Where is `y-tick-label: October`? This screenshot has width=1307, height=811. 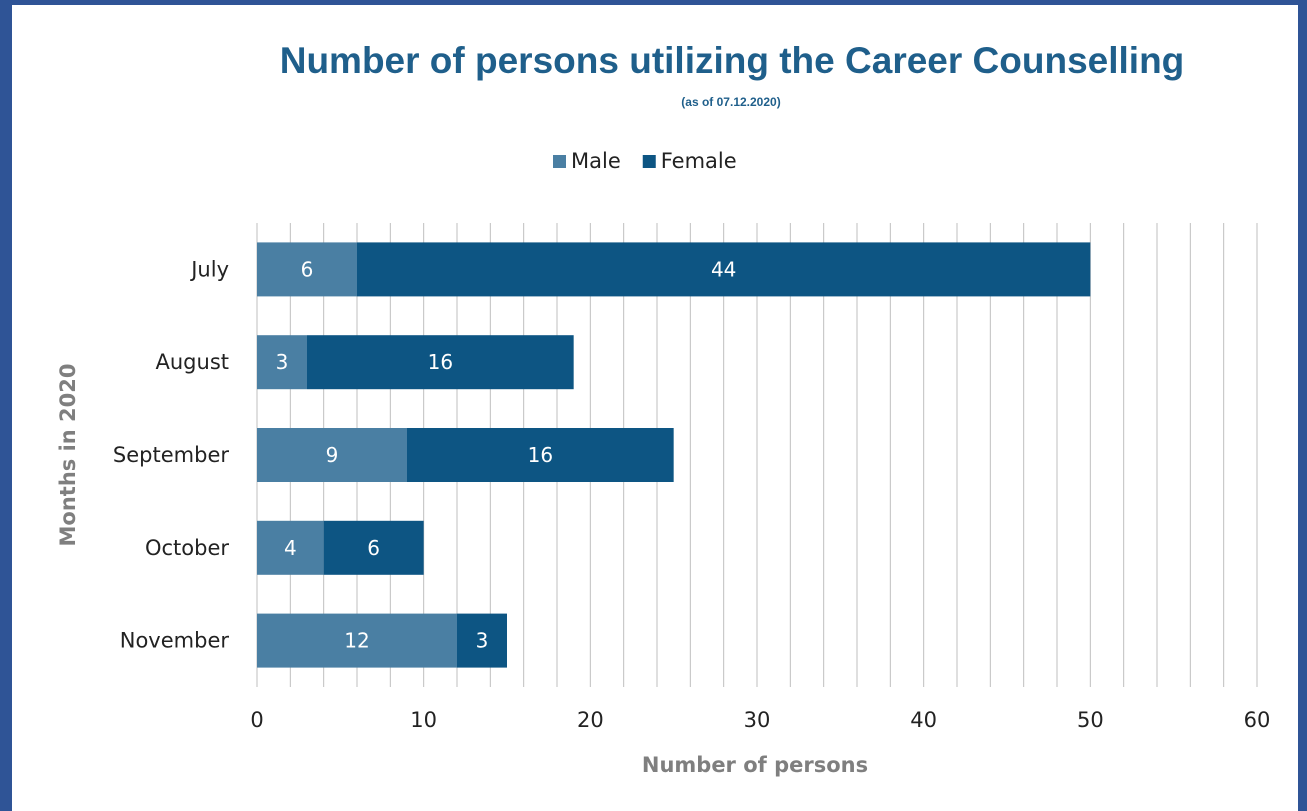
y-tick-label: October is located at coordinates (187, 548).